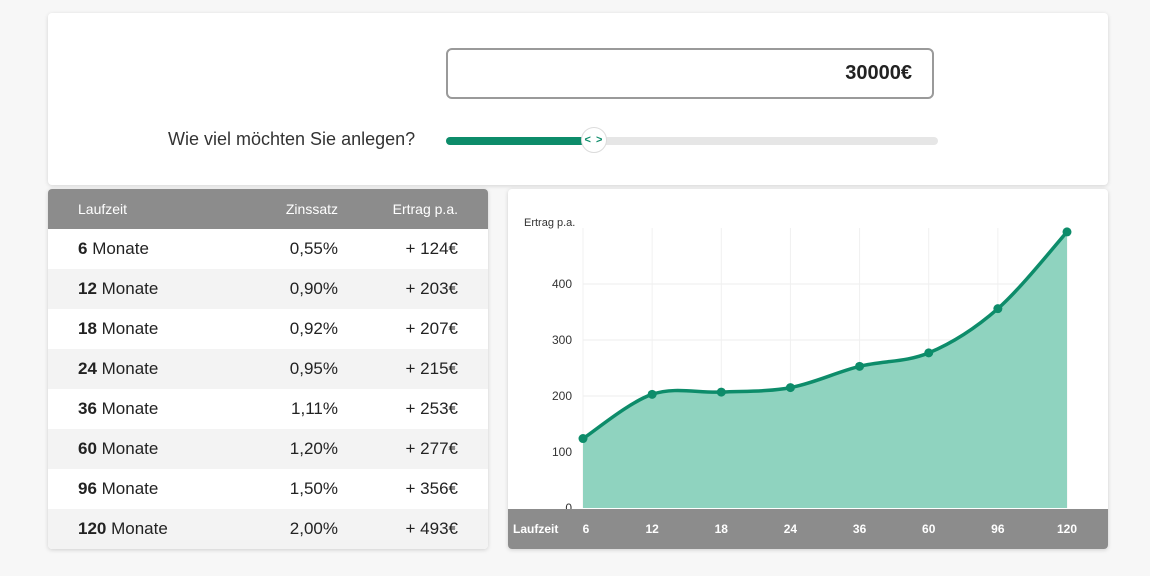 This screenshot has height=576, width=1150. I want to click on currency-symbol: €, so click(906, 73).